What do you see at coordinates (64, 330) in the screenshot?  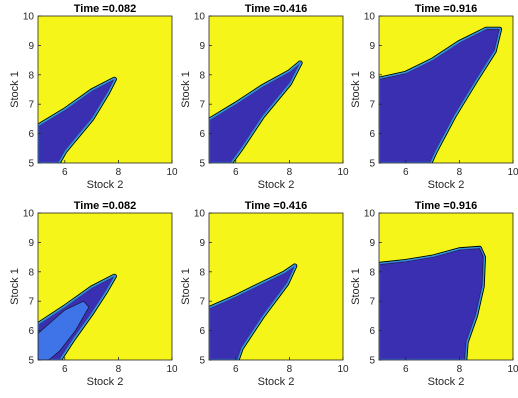 I see `contour-inner-region` at bounding box center [64, 330].